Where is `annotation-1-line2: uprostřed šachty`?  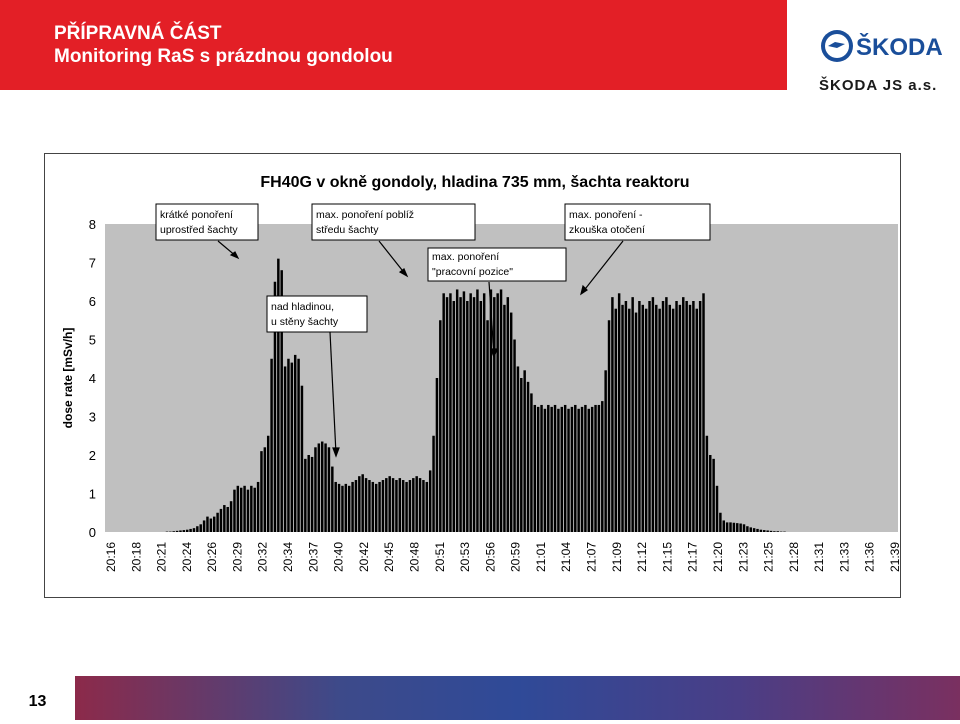
annotation-1-line2: uprostřed šachty is located at coordinates (199, 230).